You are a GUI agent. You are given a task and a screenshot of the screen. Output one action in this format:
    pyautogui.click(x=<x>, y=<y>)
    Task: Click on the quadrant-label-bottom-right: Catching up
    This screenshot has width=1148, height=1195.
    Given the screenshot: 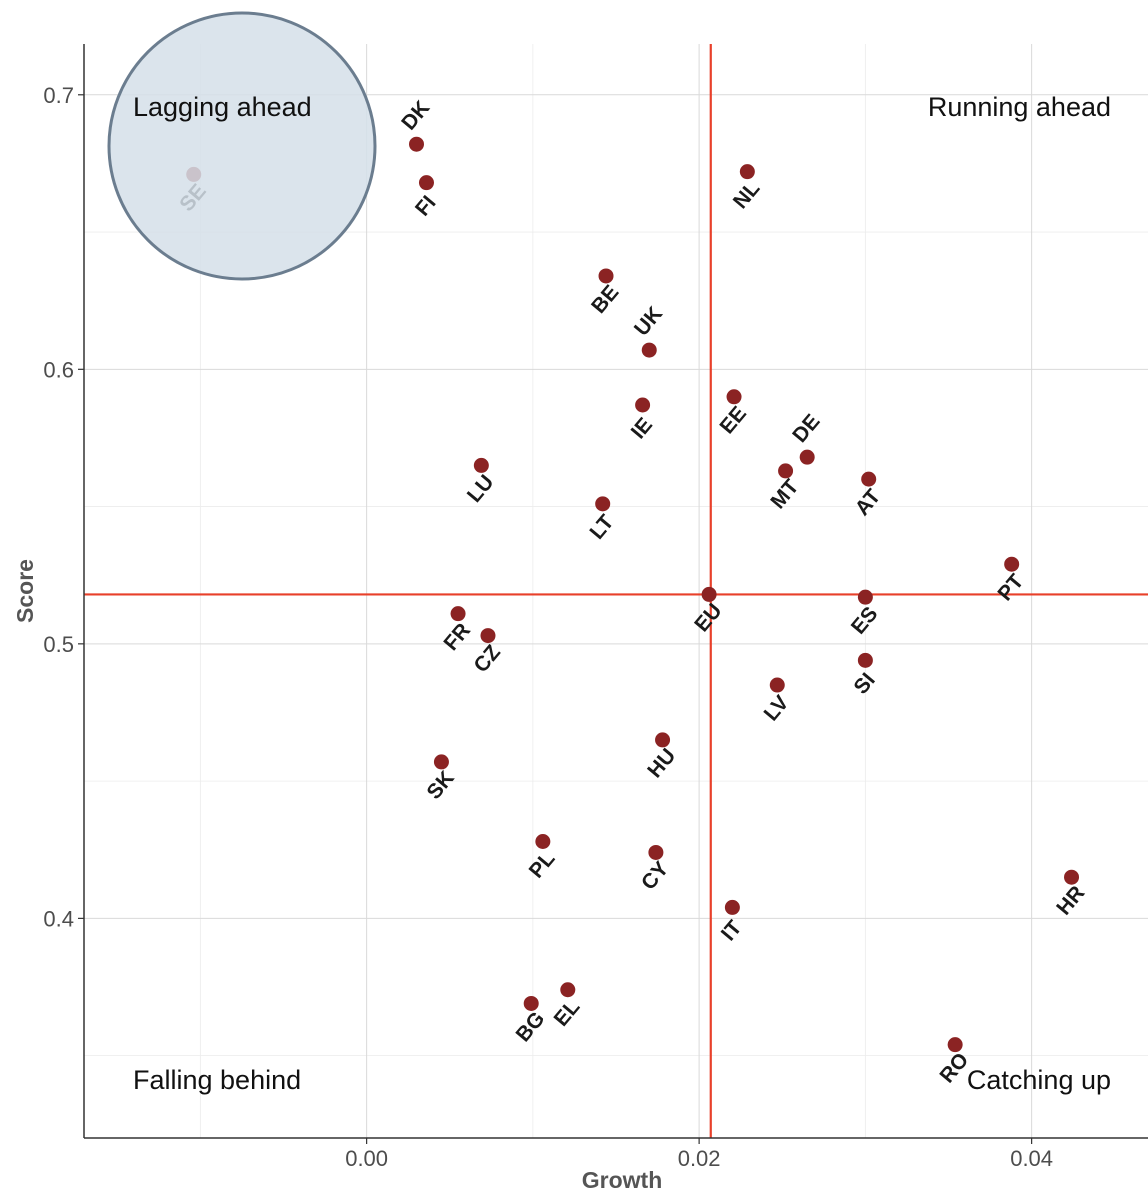 What is the action you would take?
    pyautogui.click(x=1039, y=1080)
    